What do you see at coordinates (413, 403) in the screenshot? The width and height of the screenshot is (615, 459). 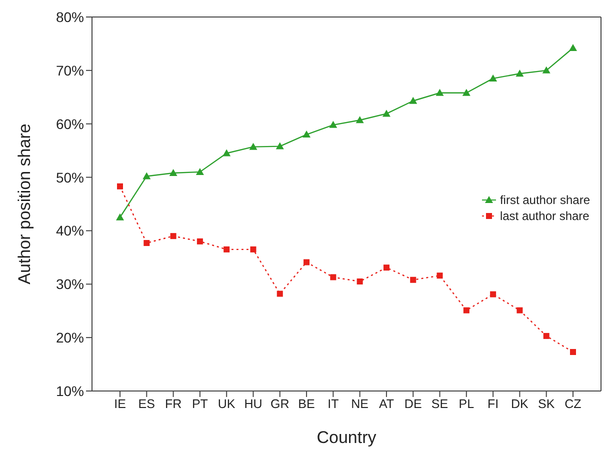 I see `x-tick-label: DE` at bounding box center [413, 403].